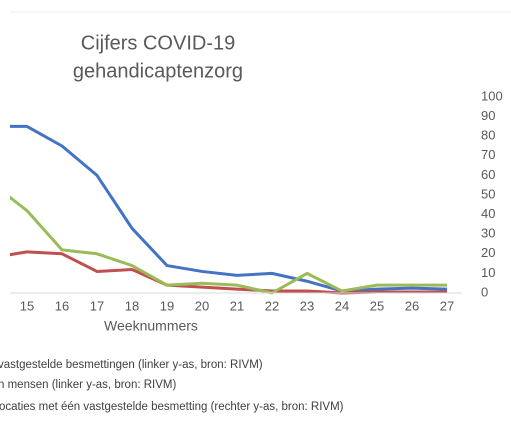 This screenshot has width=511, height=426. I want to click on x-tick-label: 19, so click(167, 305).